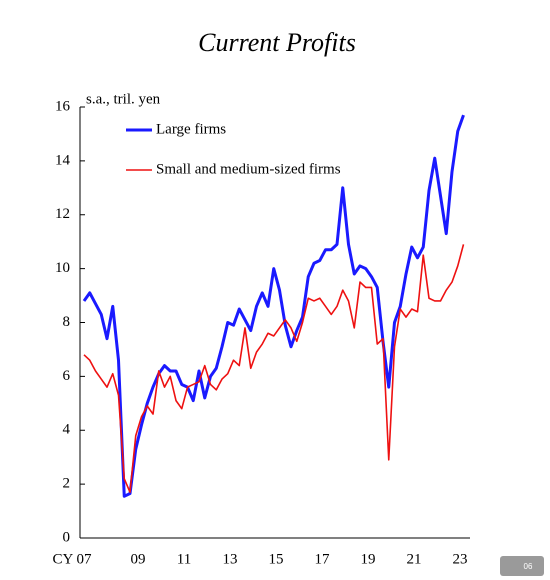 The image size is (550, 580). What do you see at coordinates (460, 559) in the screenshot?
I see `x-tick-label: 23` at bounding box center [460, 559].